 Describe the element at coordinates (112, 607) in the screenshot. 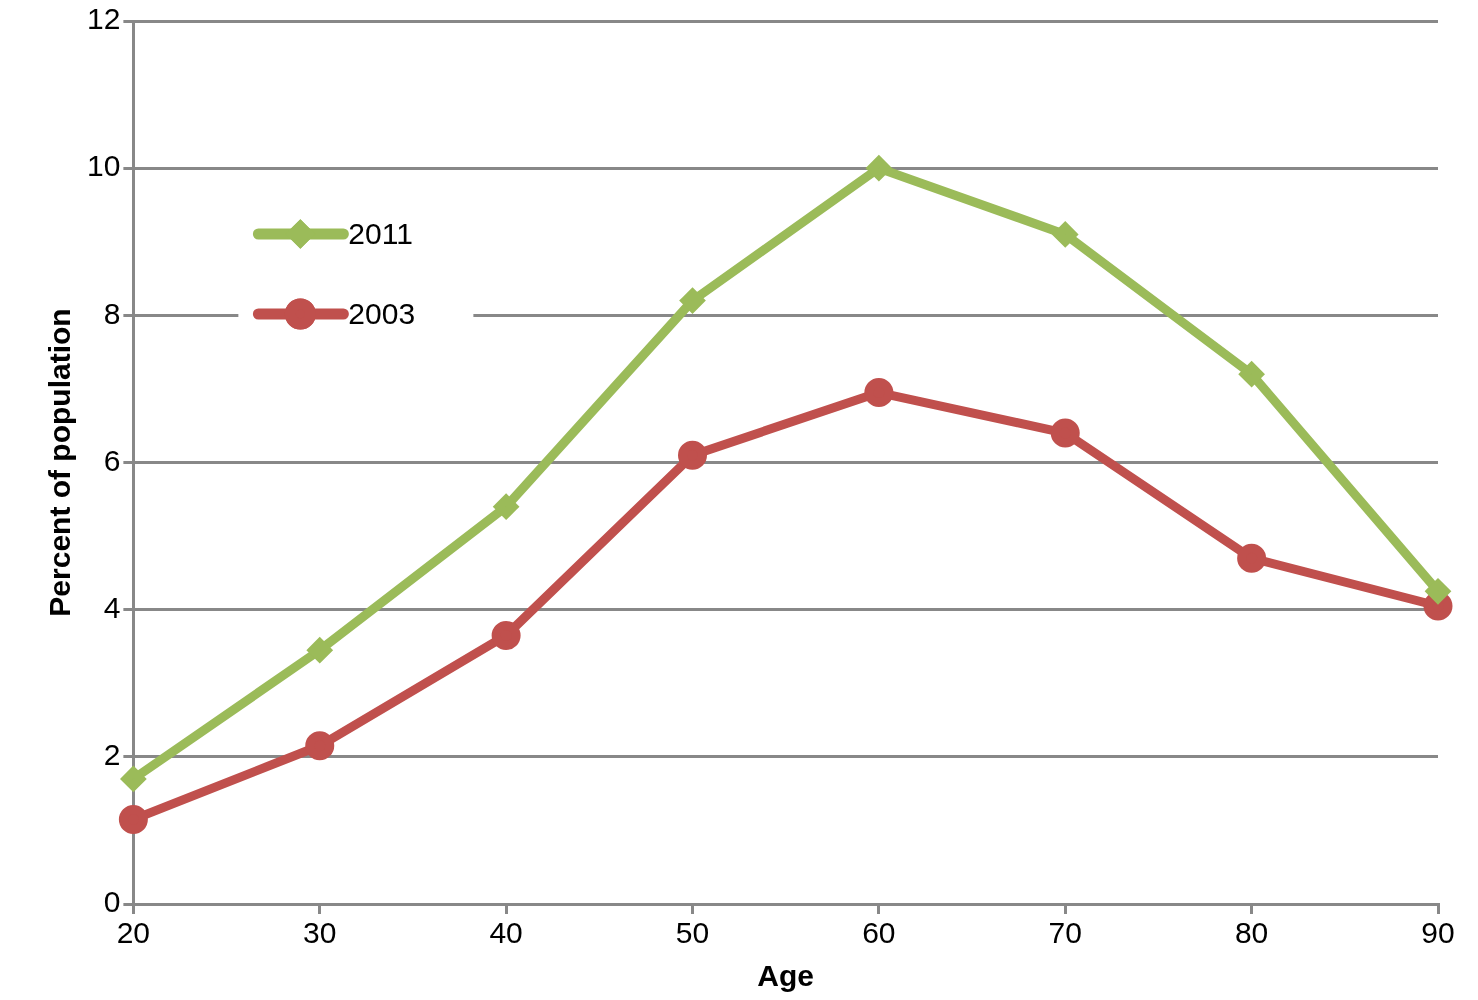

I see `y-tick-label: 4` at that location.